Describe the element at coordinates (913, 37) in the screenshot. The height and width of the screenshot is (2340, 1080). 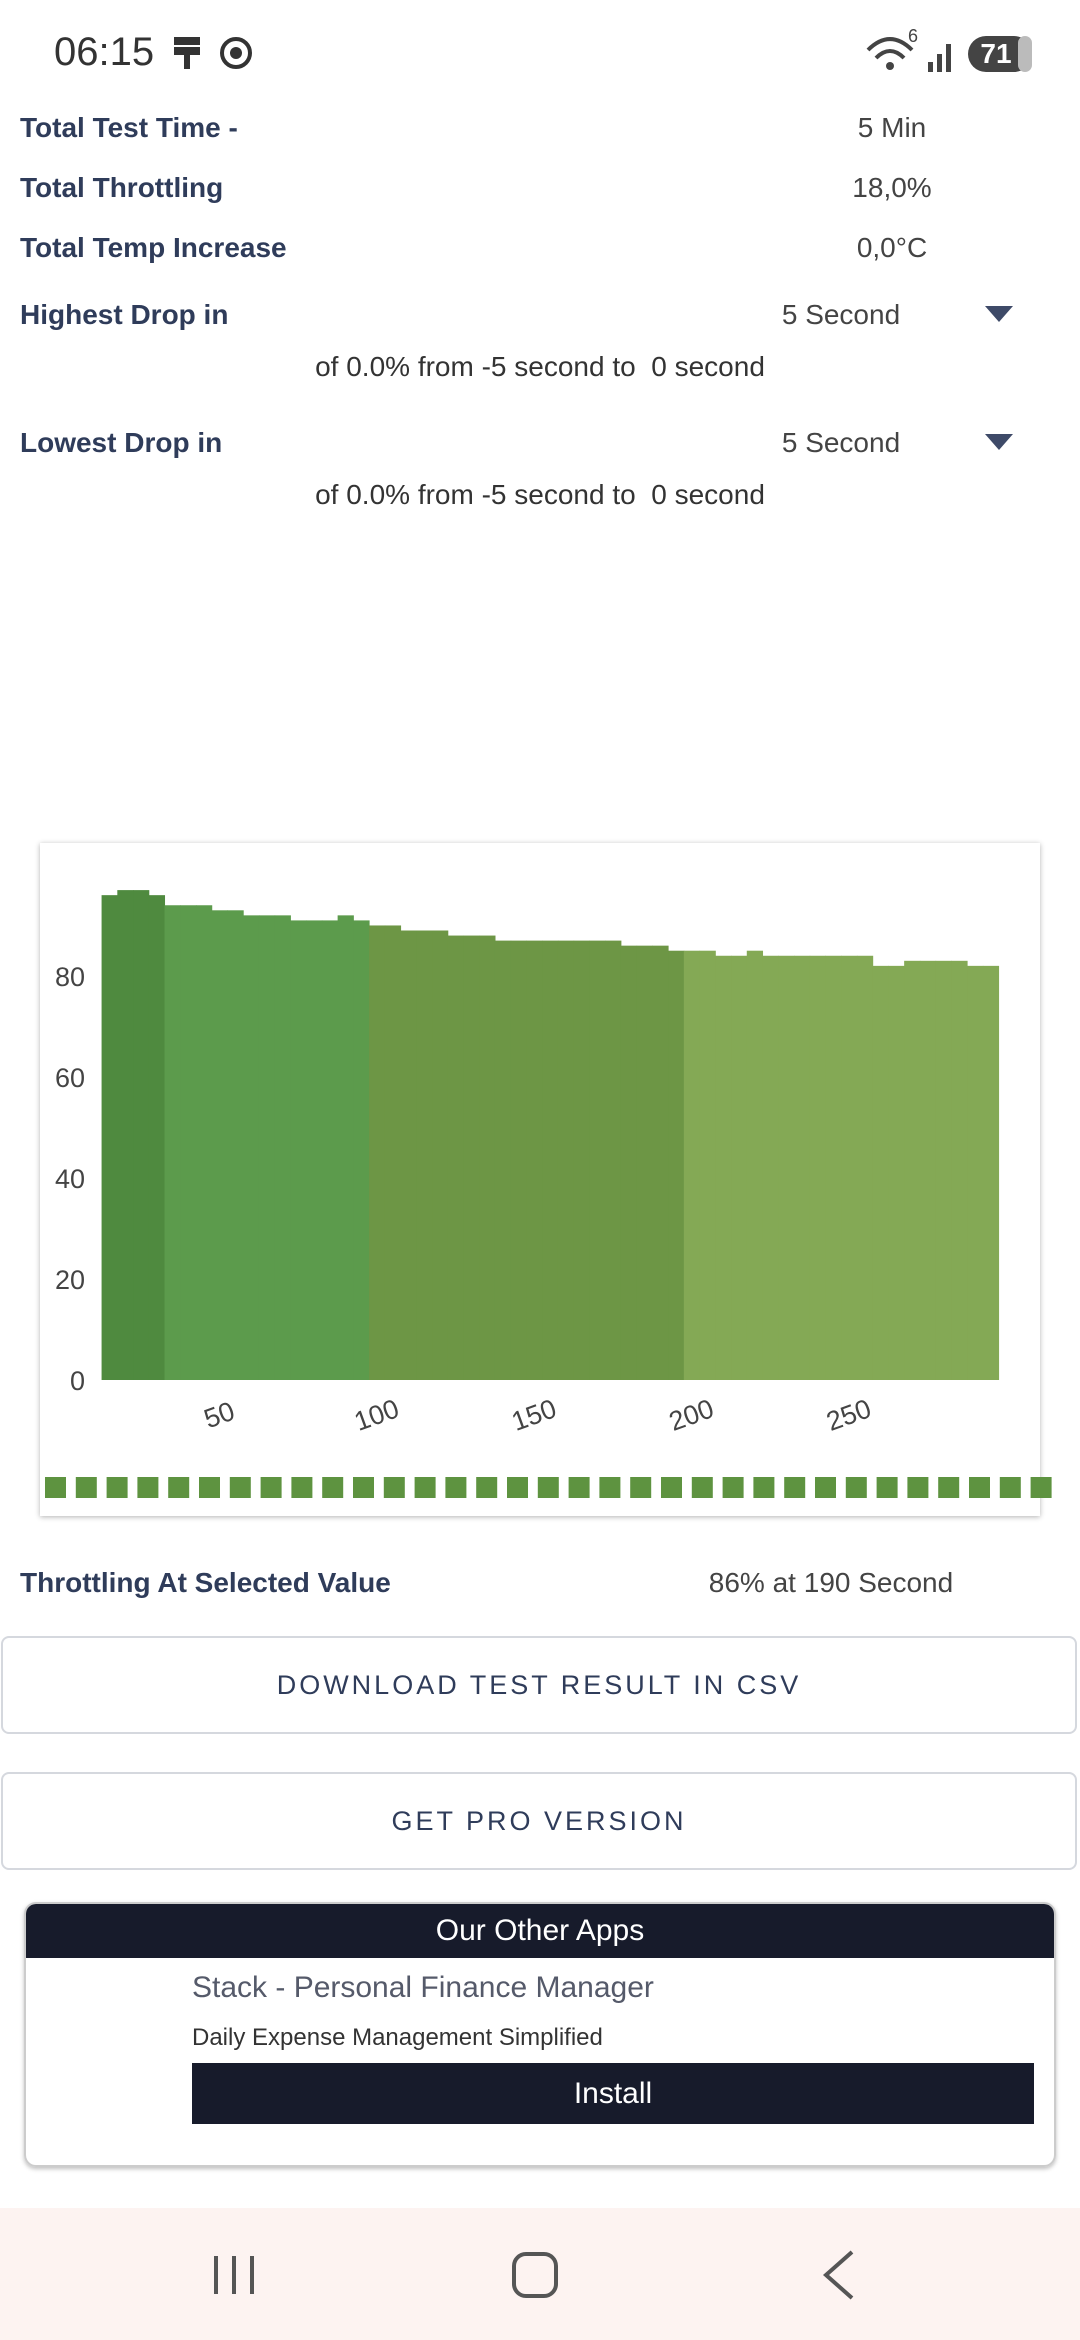
I see `wifi-badge: 6` at that location.